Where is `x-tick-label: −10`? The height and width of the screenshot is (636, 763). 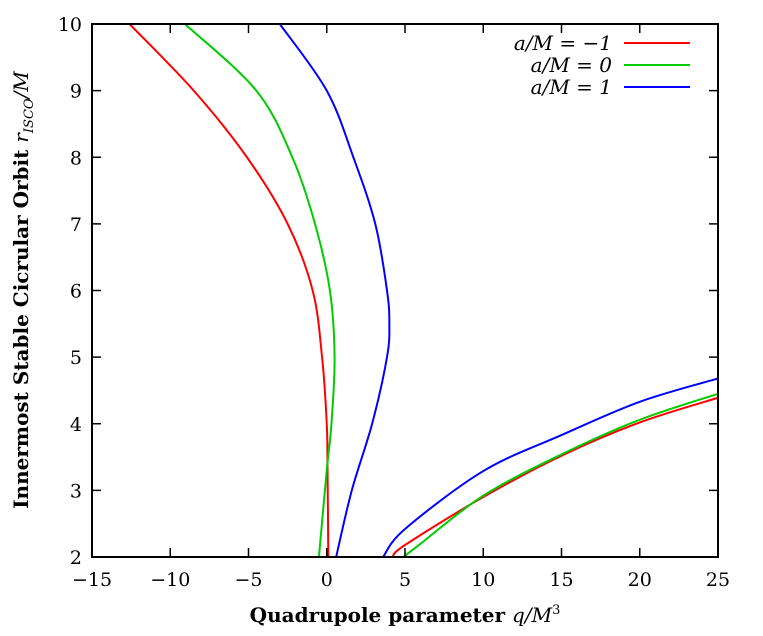 x-tick-label: −10 is located at coordinates (170, 580).